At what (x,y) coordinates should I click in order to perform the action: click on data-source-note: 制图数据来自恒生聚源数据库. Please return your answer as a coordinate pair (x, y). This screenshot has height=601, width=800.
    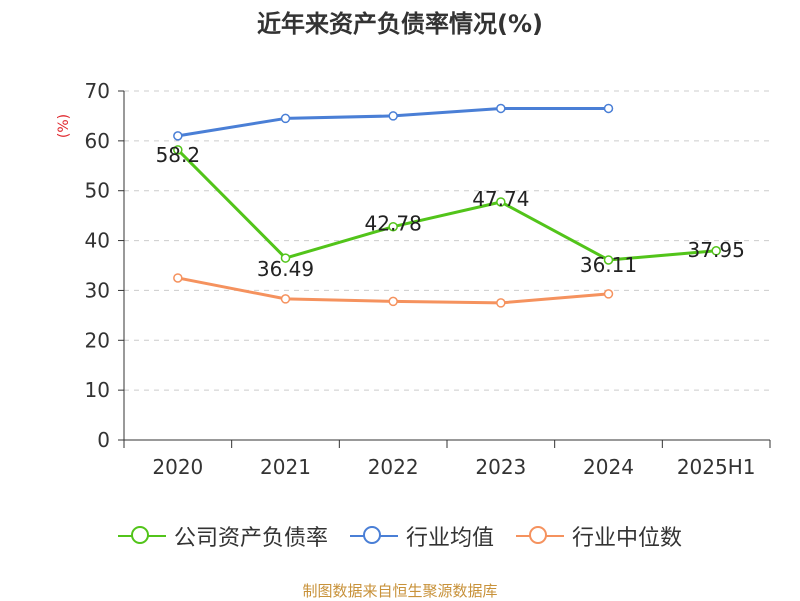
    Looking at the image, I should click on (400, 591).